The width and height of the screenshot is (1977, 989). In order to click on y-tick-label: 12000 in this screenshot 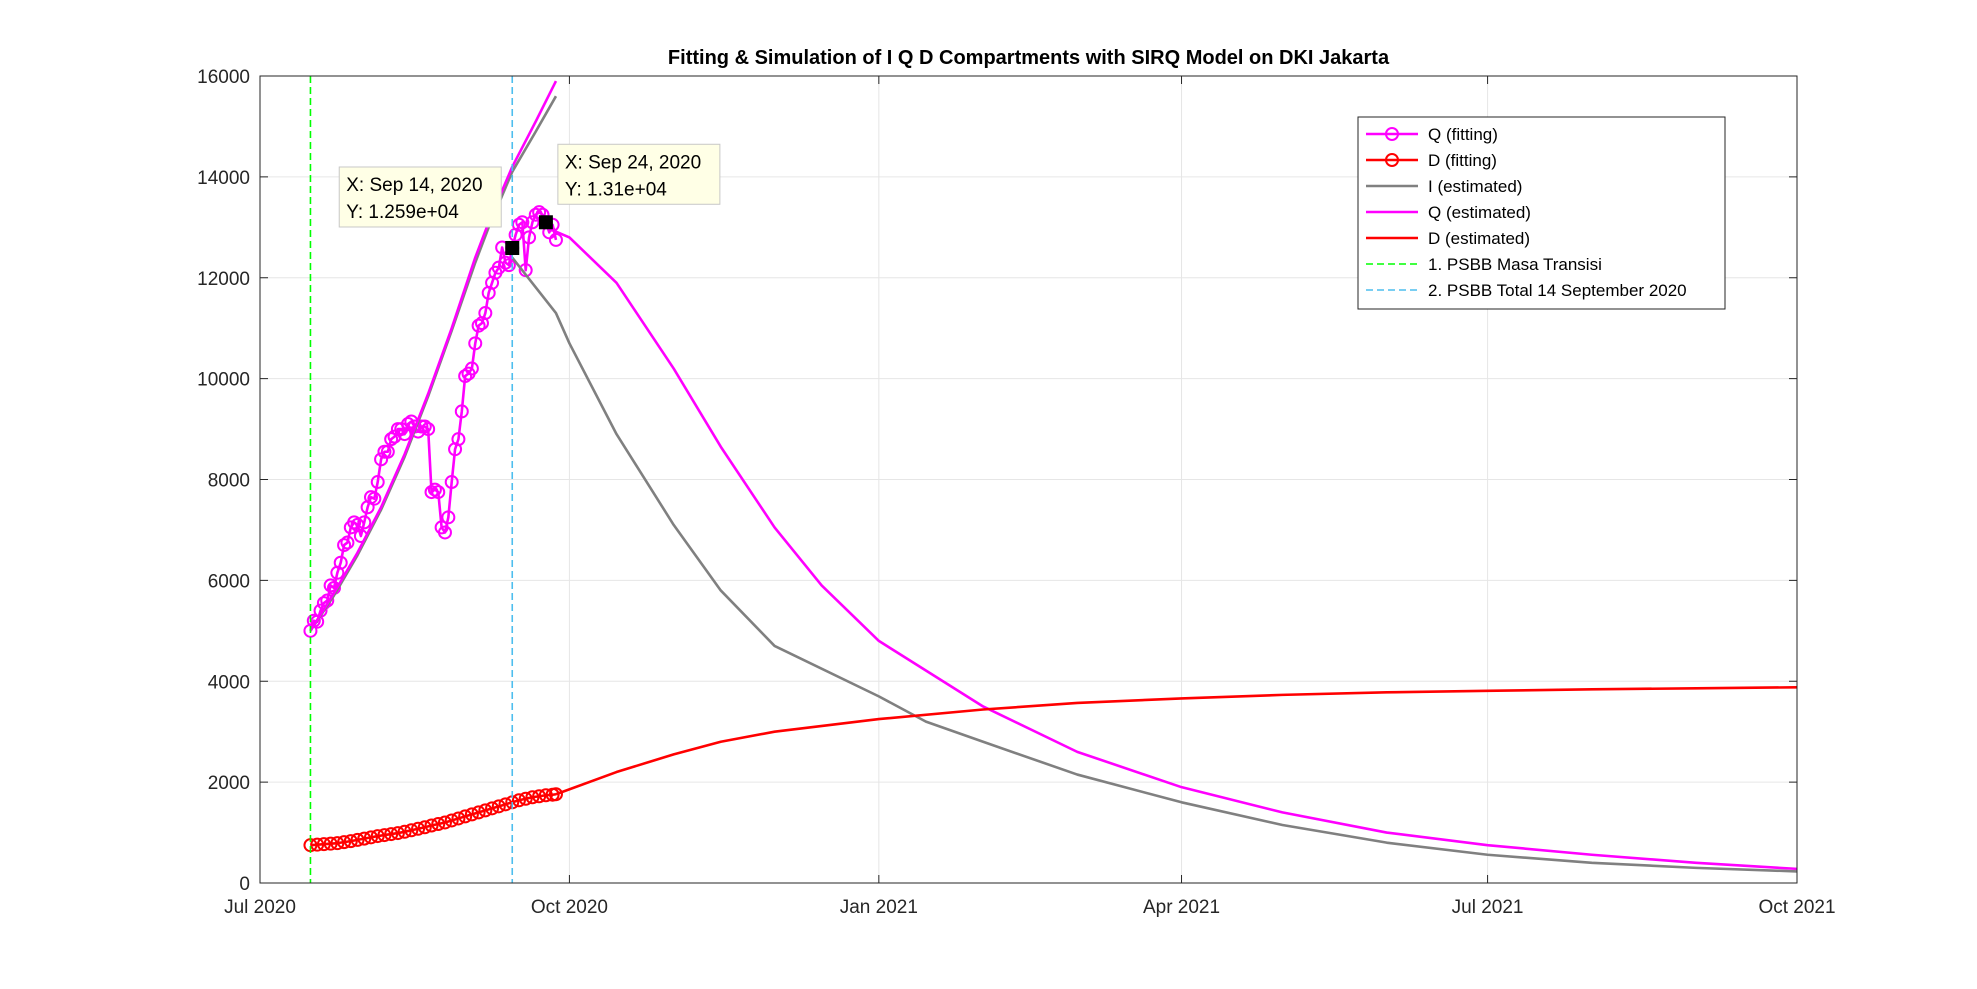, I will do `click(223, 279)`.